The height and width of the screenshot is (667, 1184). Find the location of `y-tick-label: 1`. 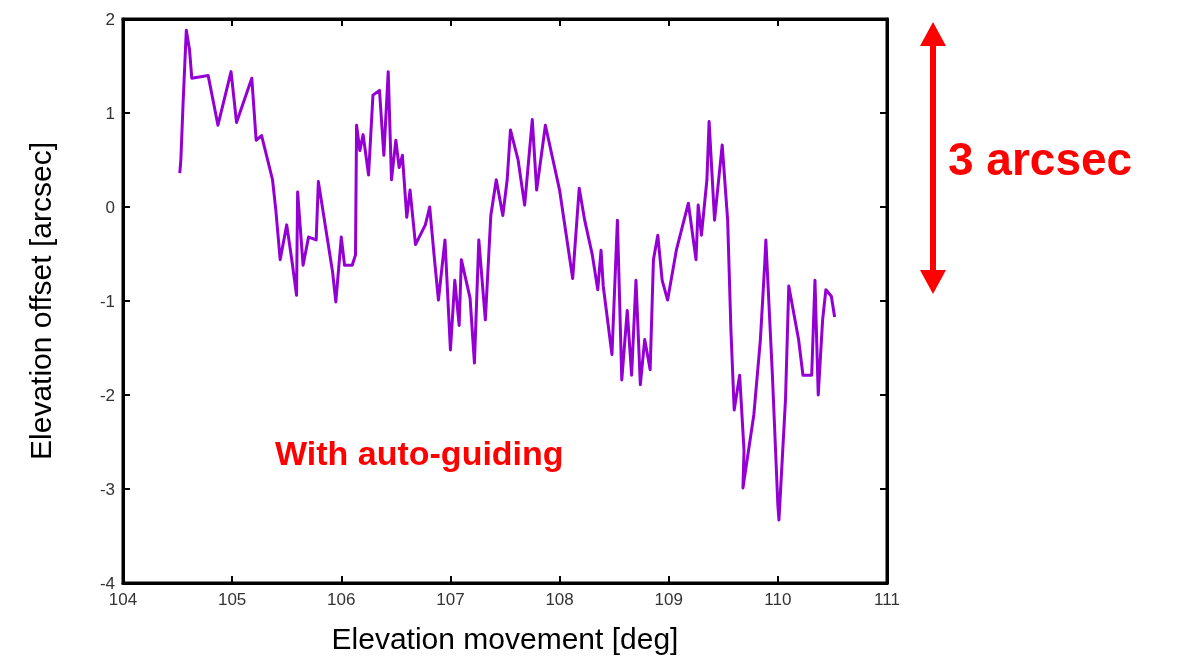

y-tick-label: 1 is located at coordinates (110, 113).